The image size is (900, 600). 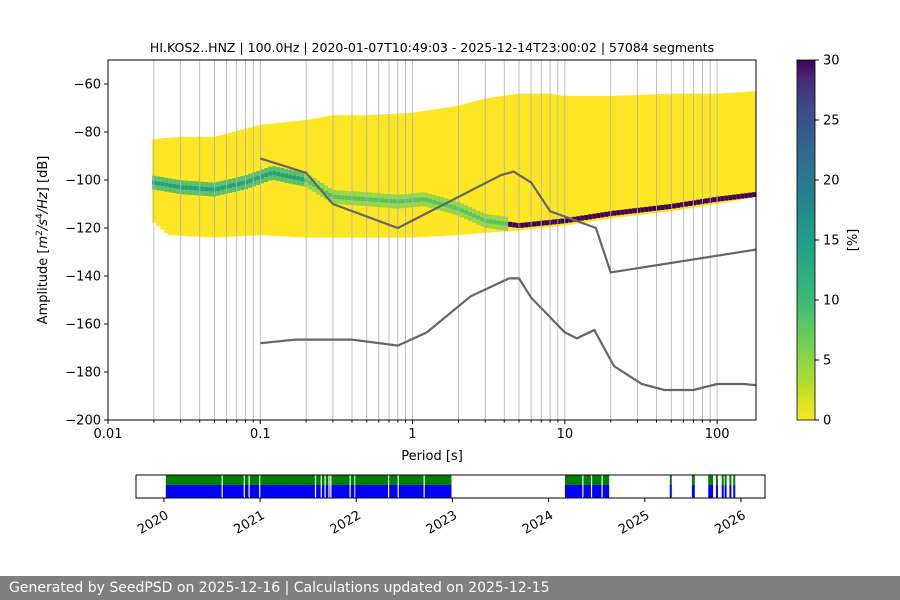 I want to click on timeline-frame, so click(x=450, y=486).